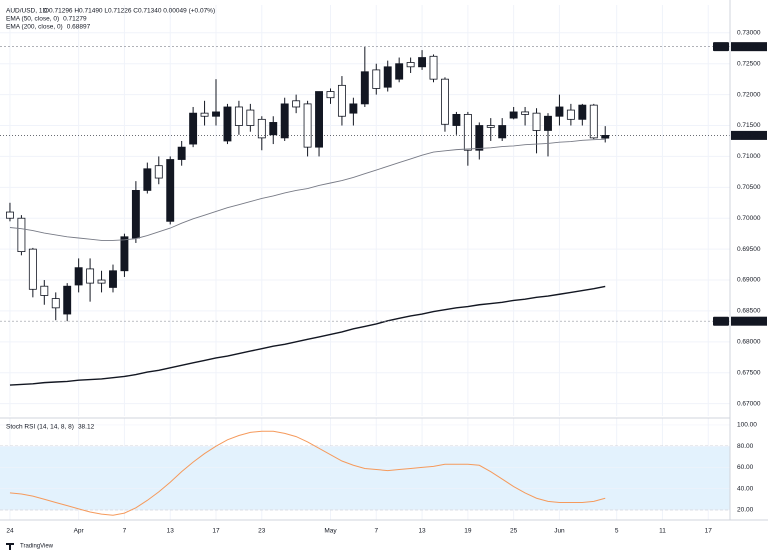  What do you see at coordinates (10, 531) in the screenshot?
I see `x-tick-label: 24` at bounding box center [10, 531].